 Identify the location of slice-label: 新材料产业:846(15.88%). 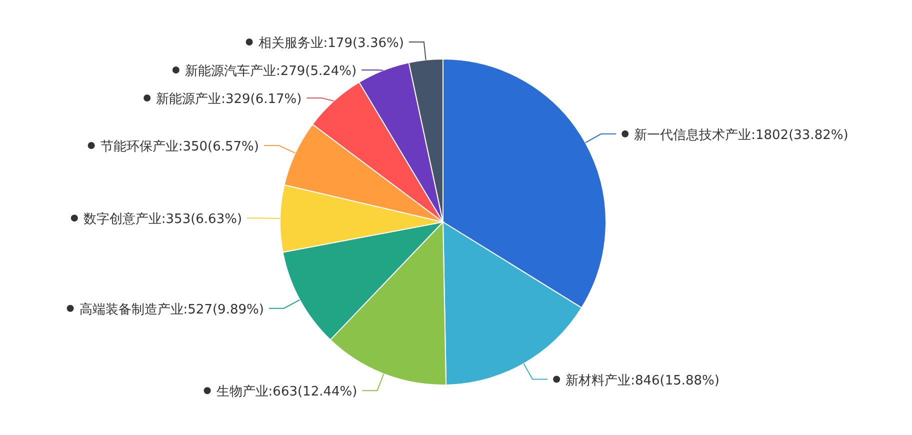
(643, 380).